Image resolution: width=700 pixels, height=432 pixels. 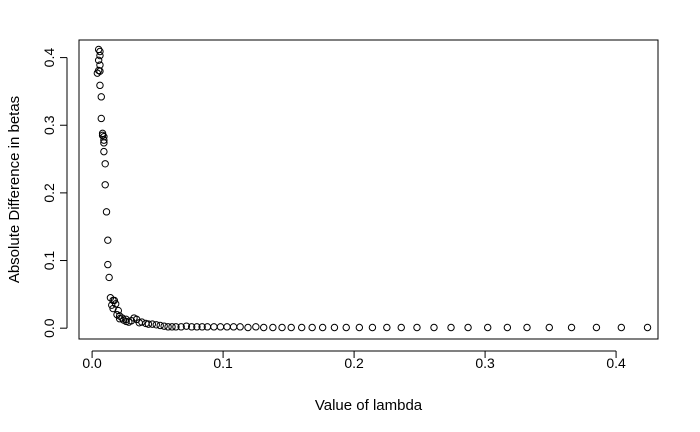 What do you see at coordinates (616, 363) in the screenshot?
I see `x-tick-label: 0.4` at bounding box center [616, 363].